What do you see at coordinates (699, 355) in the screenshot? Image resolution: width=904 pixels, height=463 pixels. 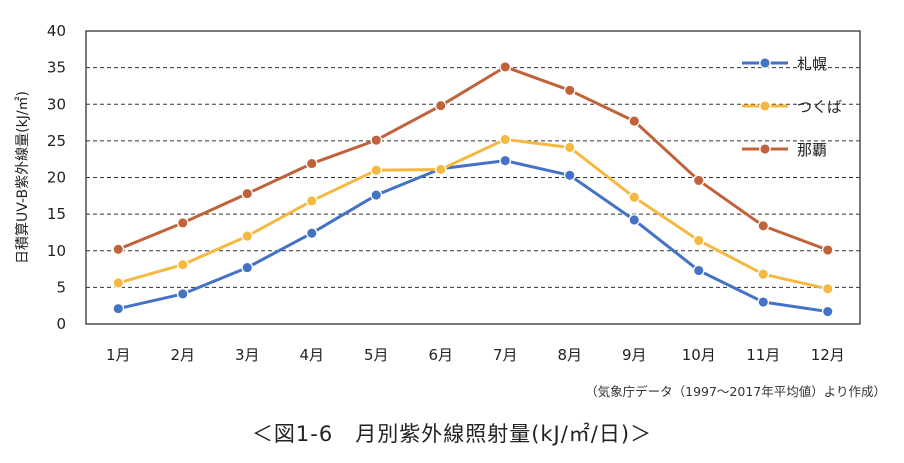 I see `x-tick-label: 10月` at bounding box center [699, 355].